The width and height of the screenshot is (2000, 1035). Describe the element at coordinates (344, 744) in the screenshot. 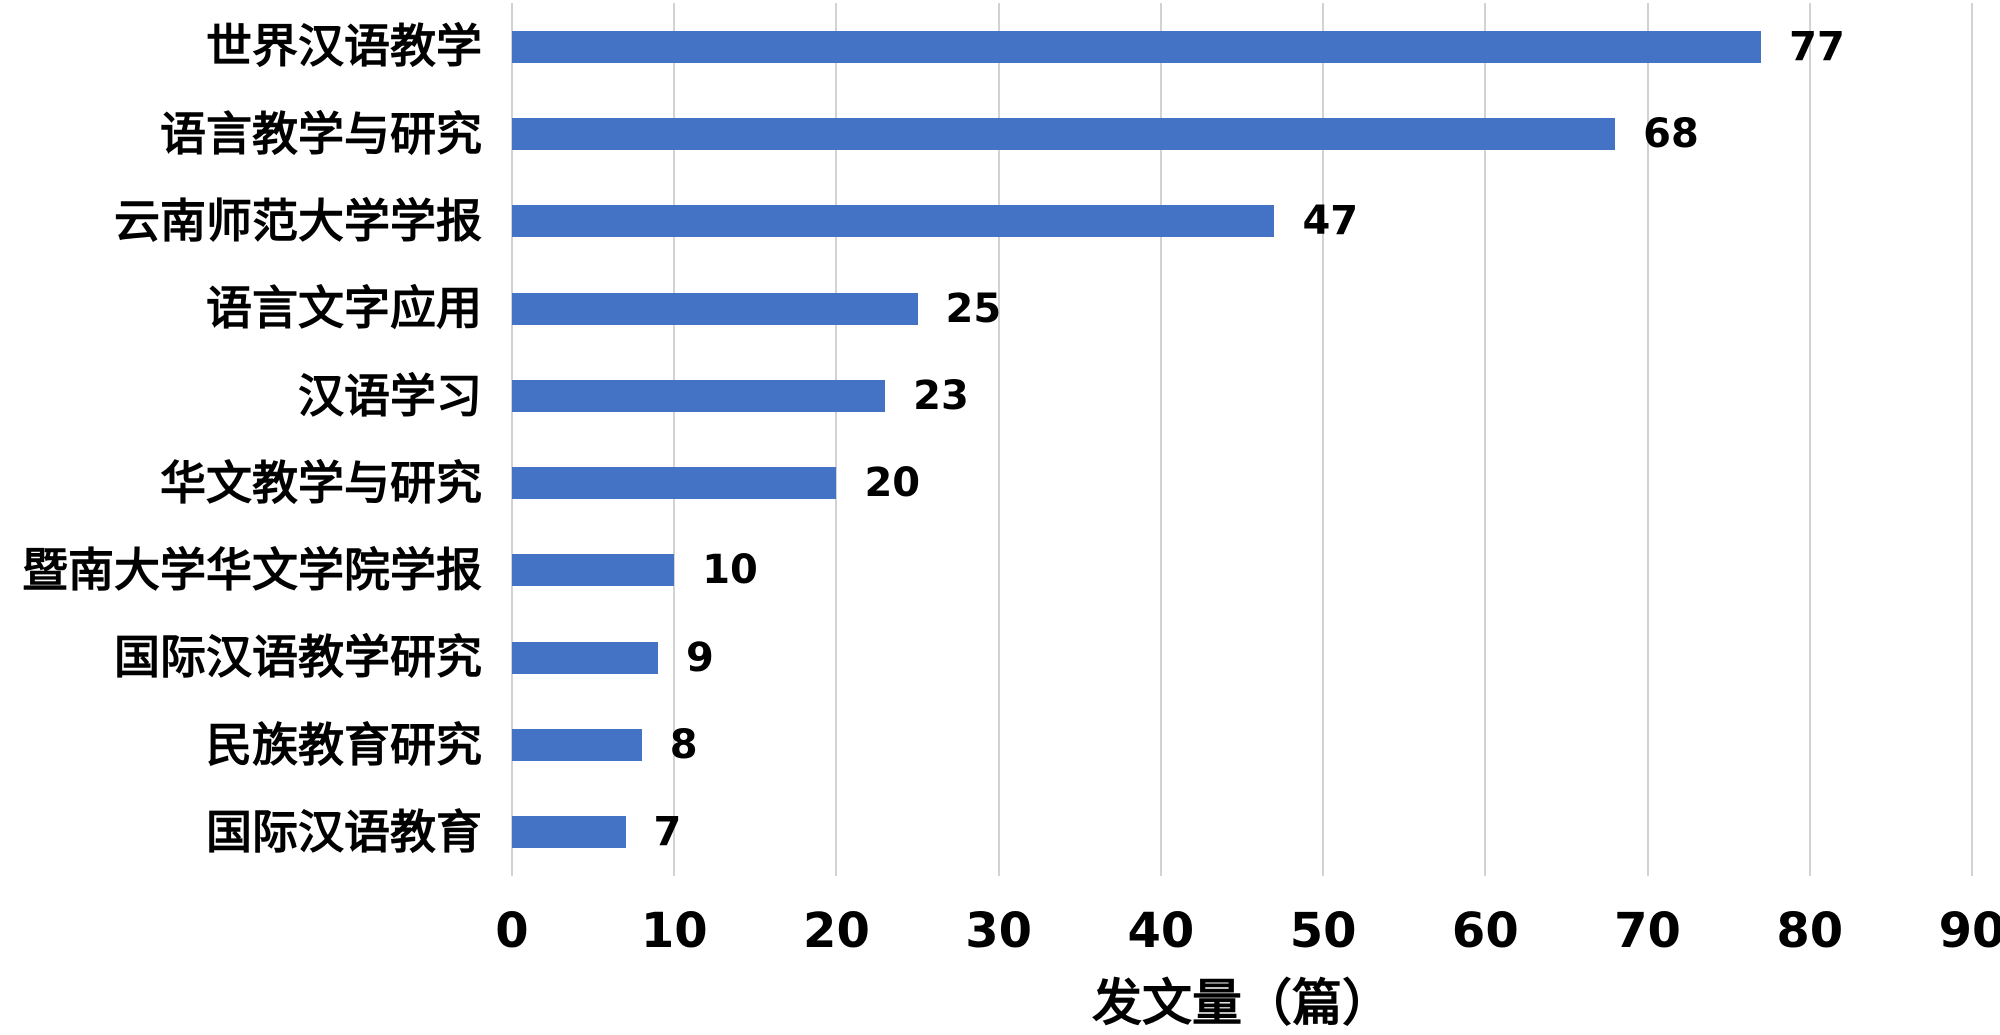

I see `category-label: 民族教育研究` at that location.